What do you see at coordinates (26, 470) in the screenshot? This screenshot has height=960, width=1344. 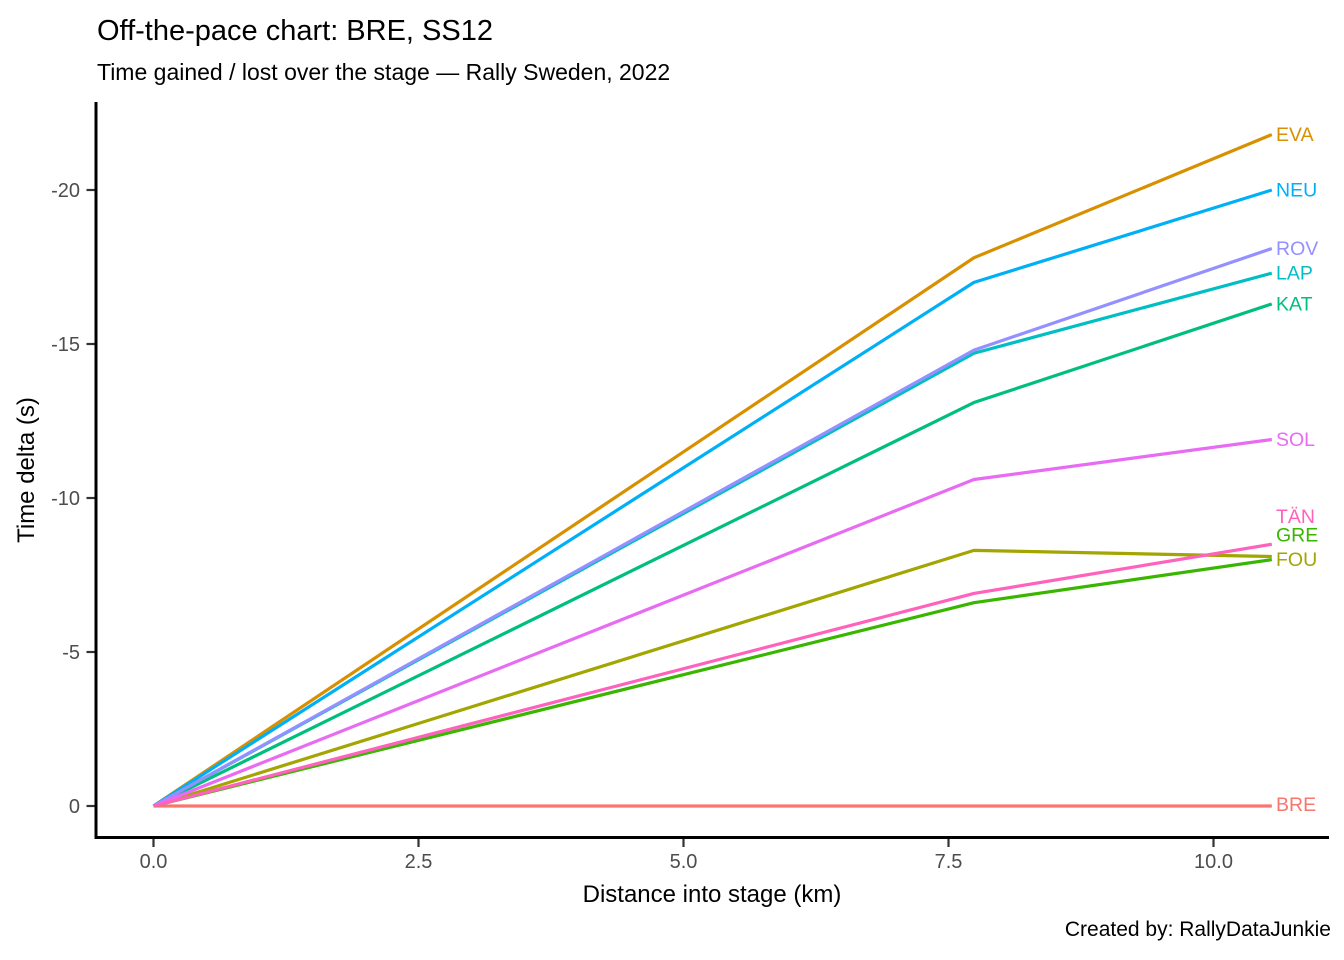 I see `y-axis-title: Time delta (s)` at bounding box center [26, 470].